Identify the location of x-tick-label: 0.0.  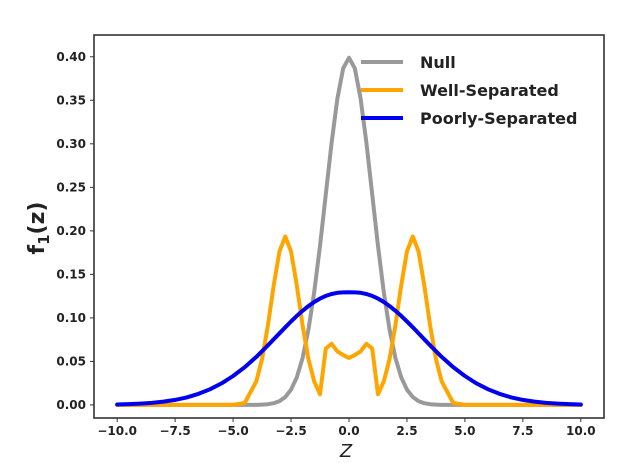
(348, 431).